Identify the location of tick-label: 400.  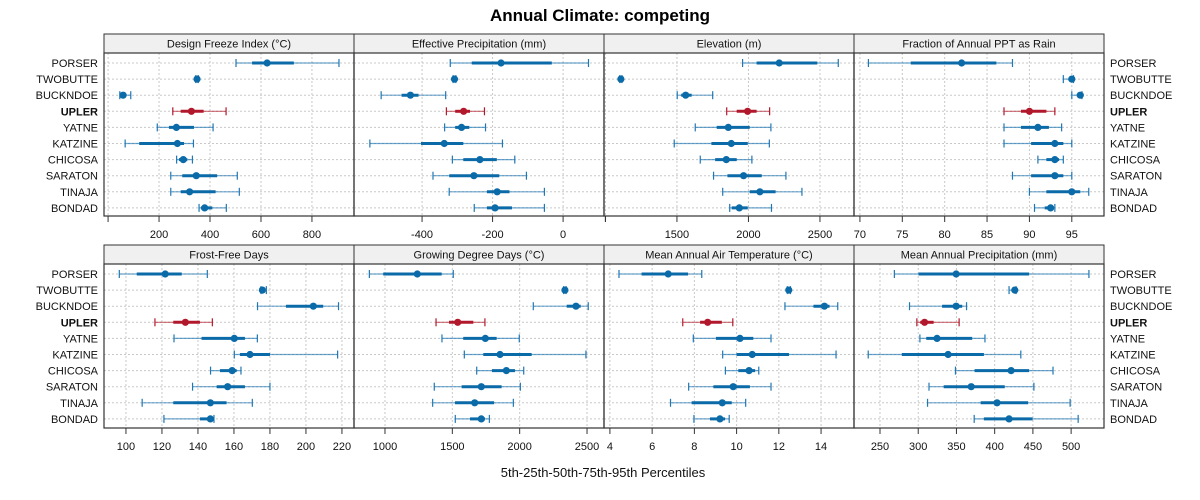
(994, 447).